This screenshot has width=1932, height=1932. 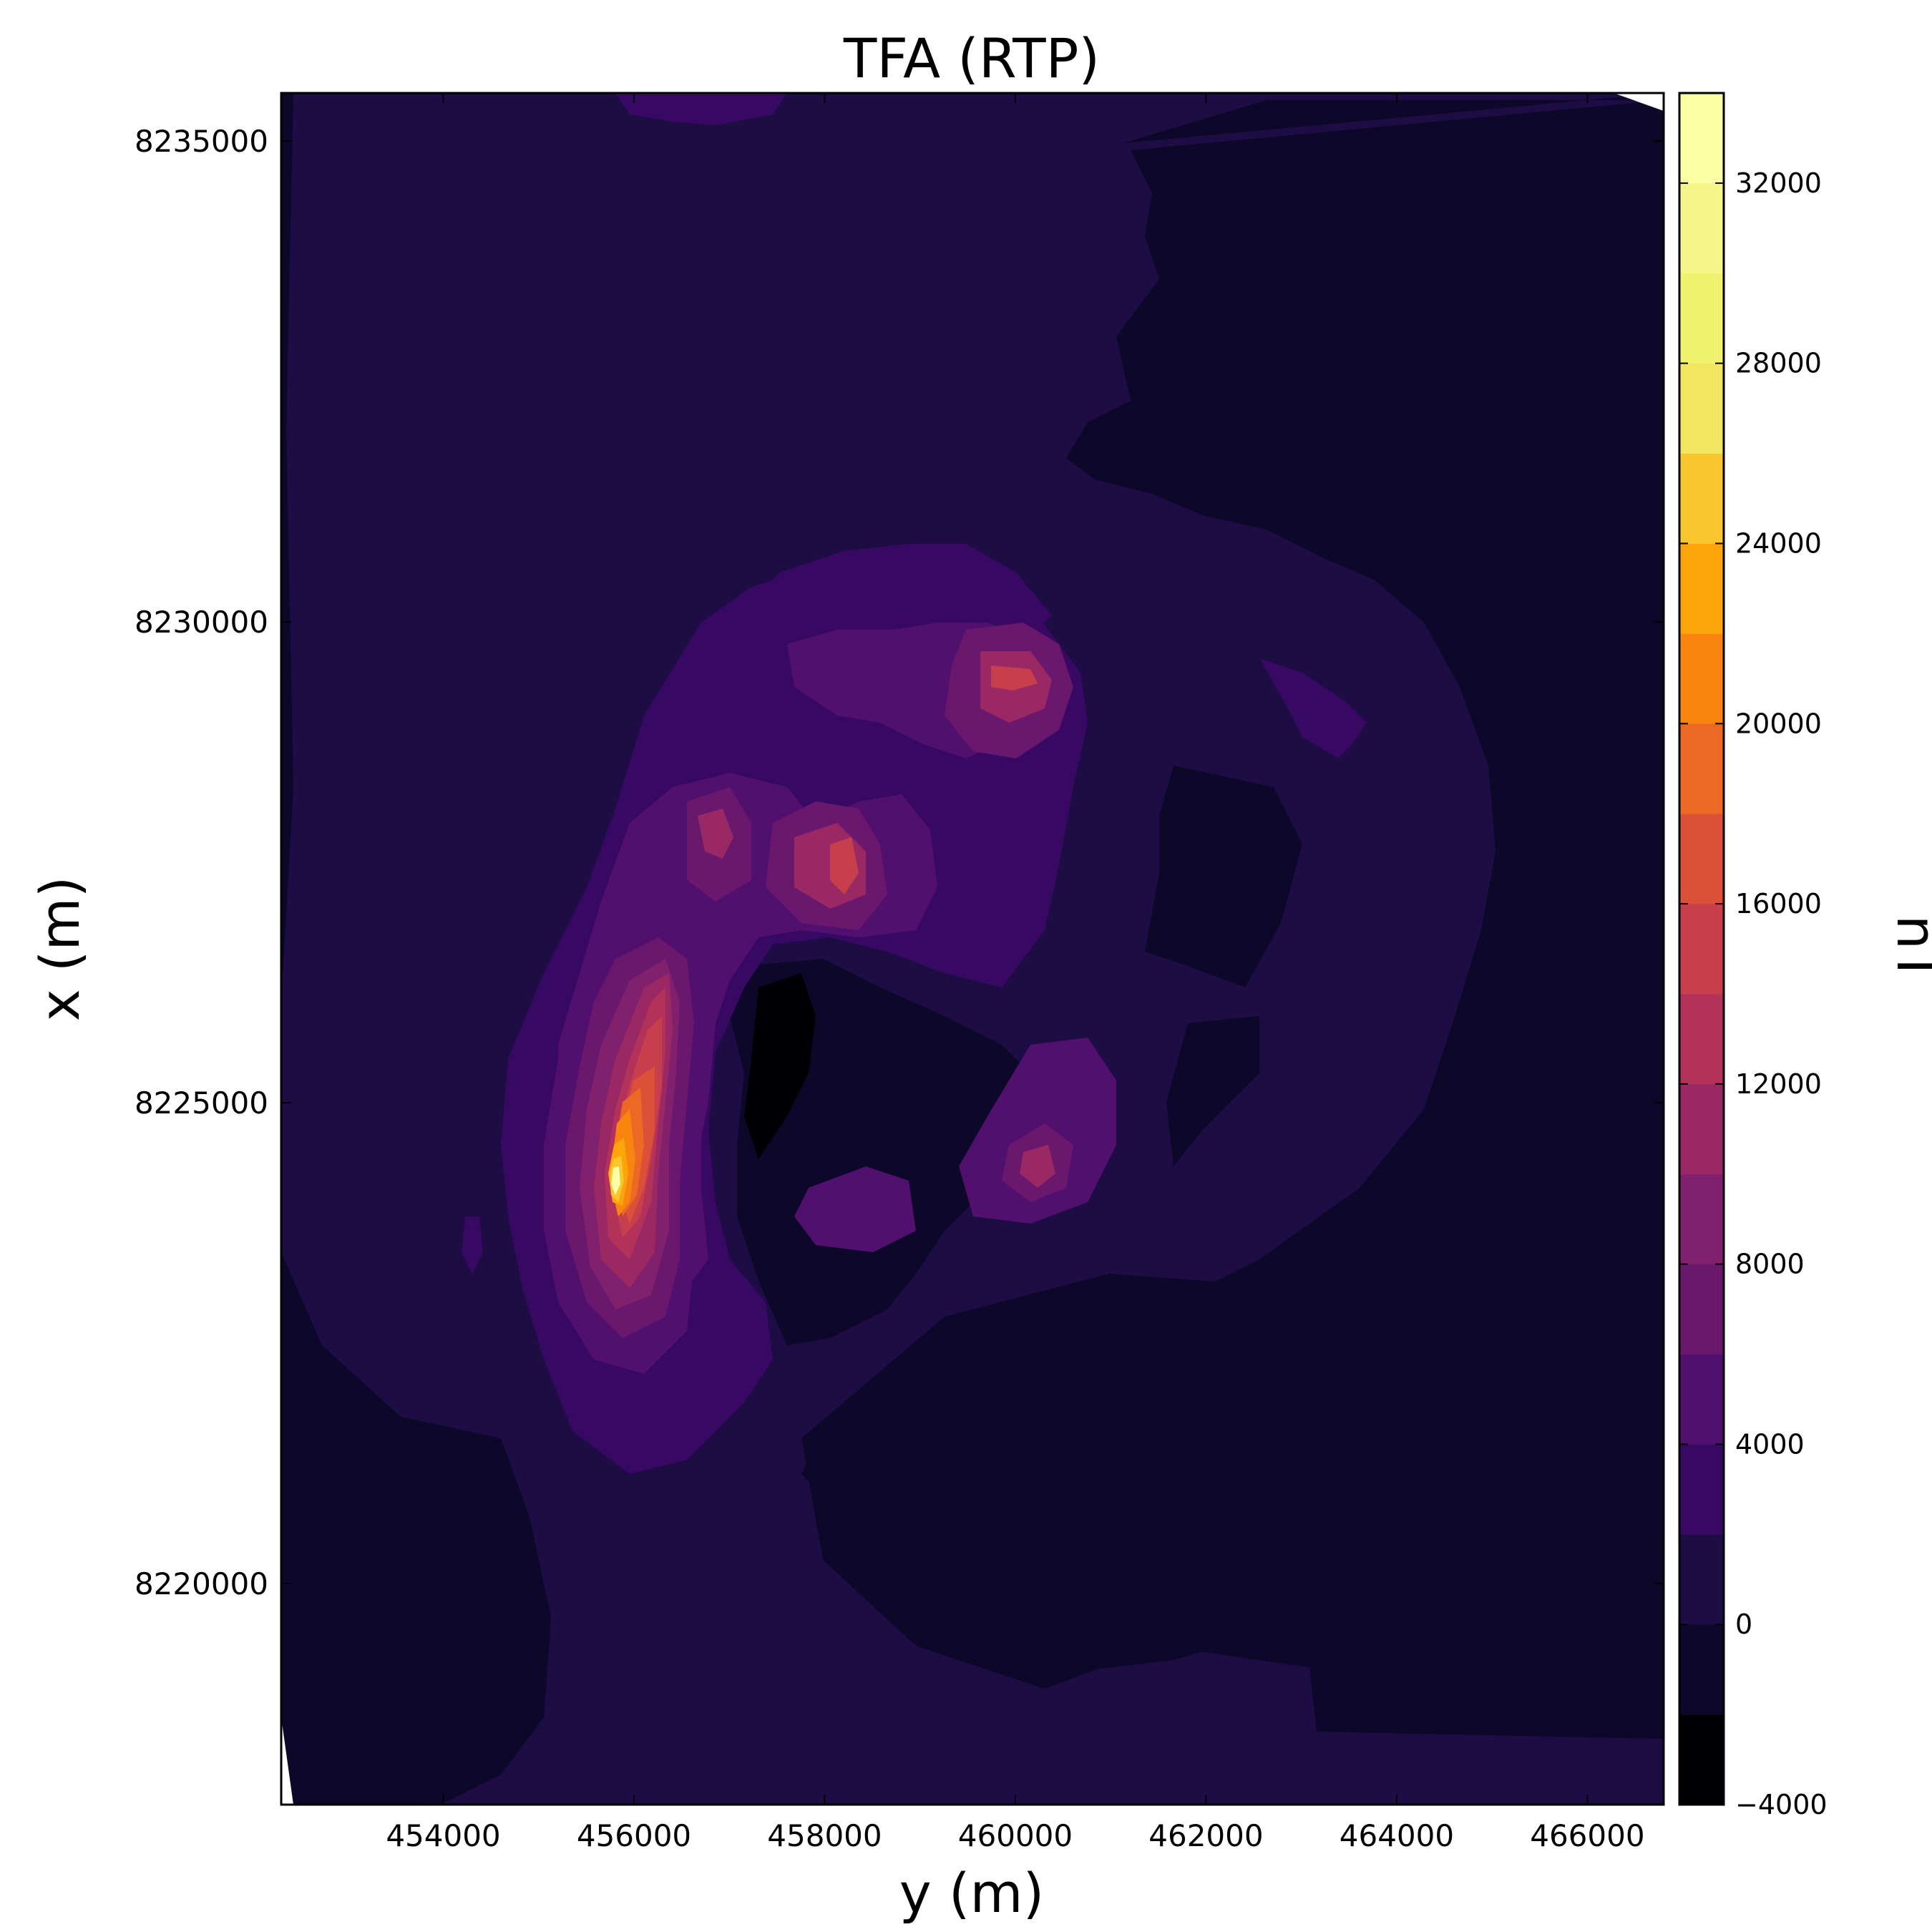 What do you see at coordinates (971, 1893) in the screenshot?
I see `x-axis-title: y (m)` at bounding box center [971, 1893].